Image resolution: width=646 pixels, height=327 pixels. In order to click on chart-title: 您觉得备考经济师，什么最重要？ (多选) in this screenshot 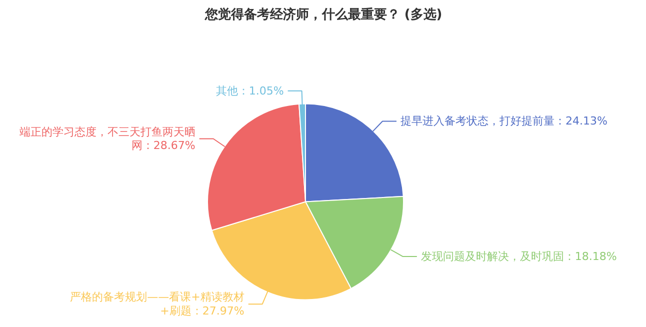, I will do `click(323, 14)`.